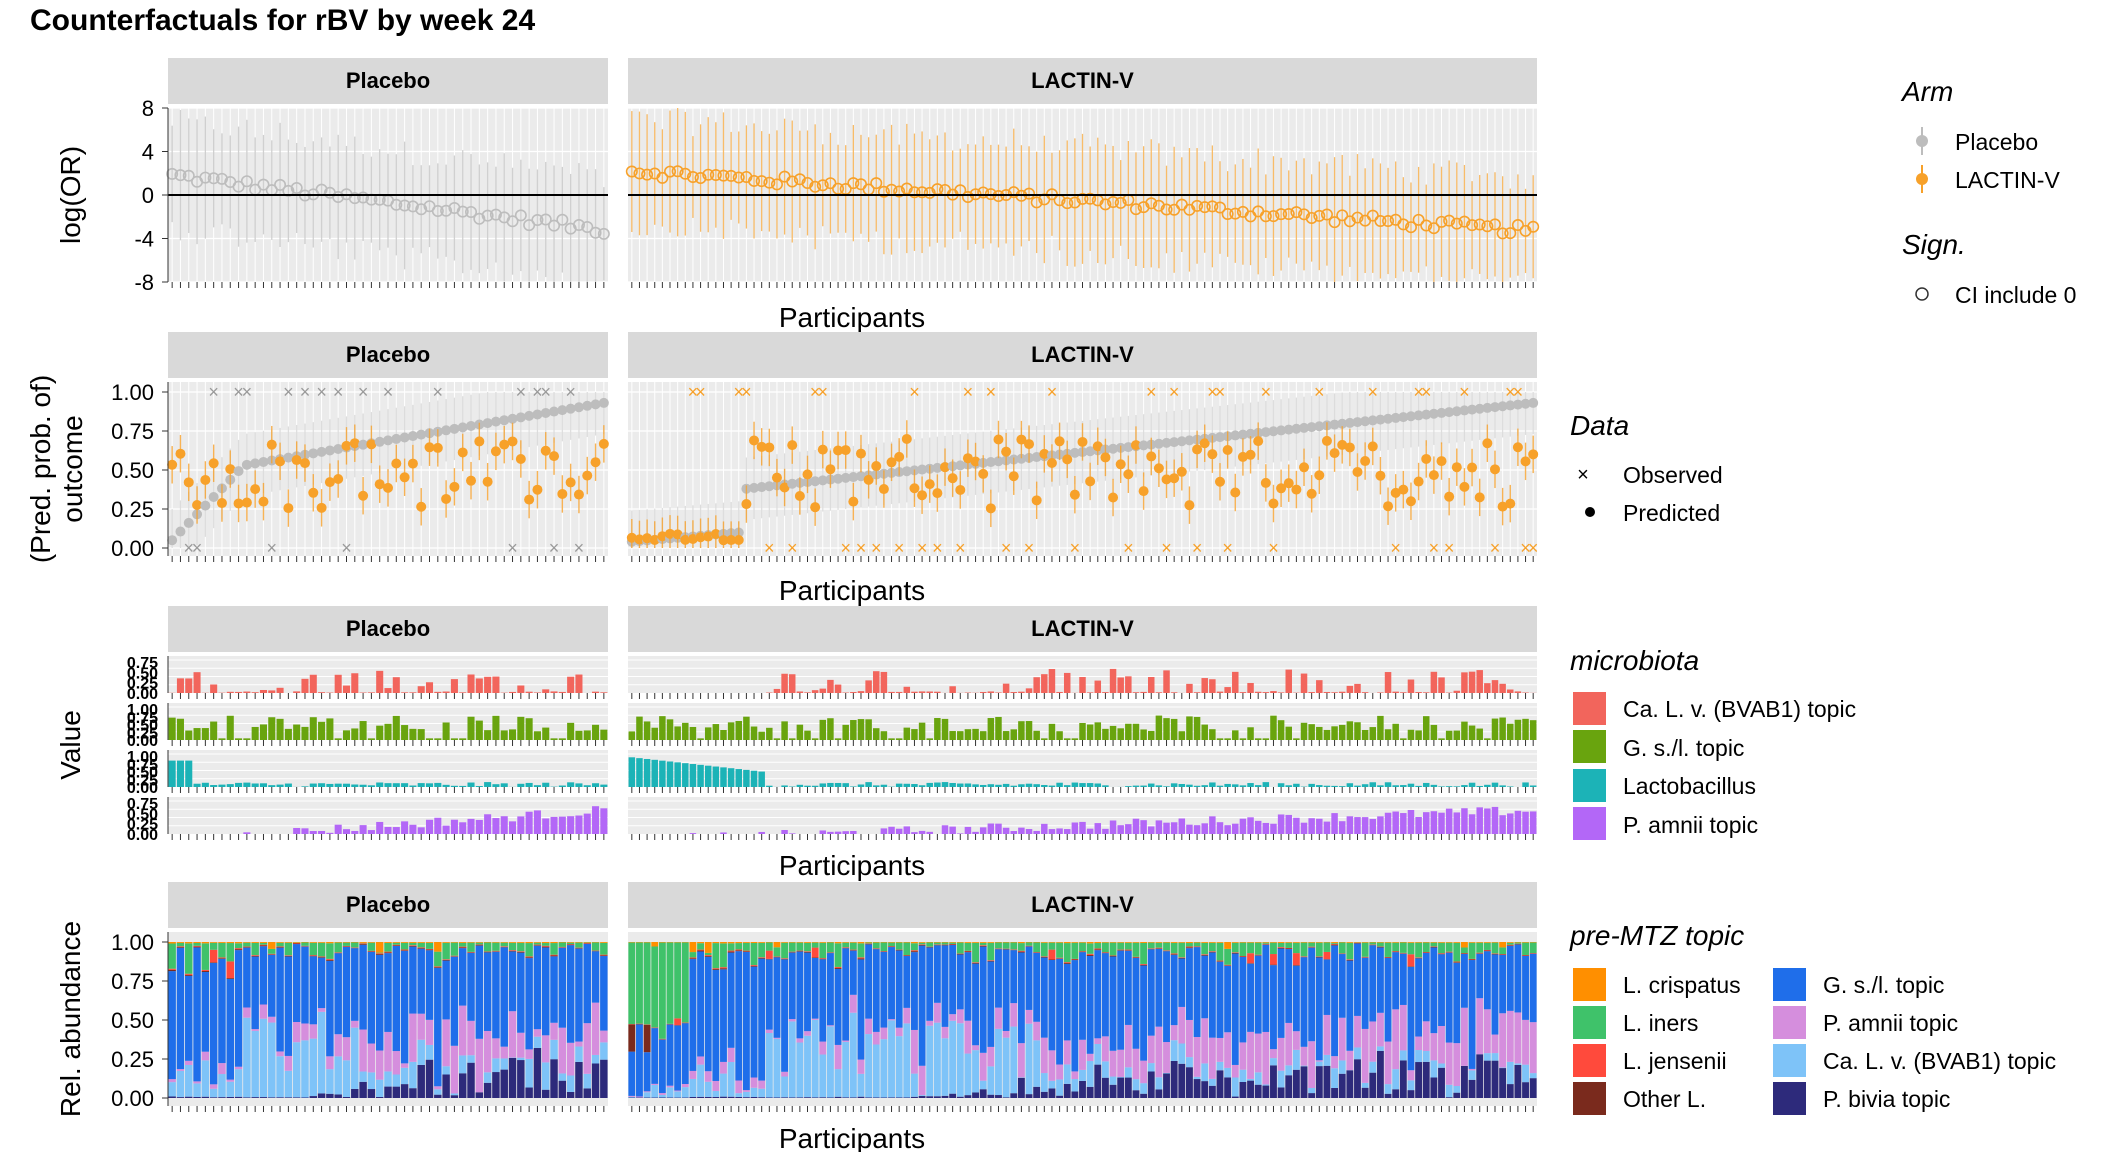  What do you see at coordinates (1589, 1022) in the screenshot?
I see `legend-swatch-iners` at bounding box center [1589, 1022].